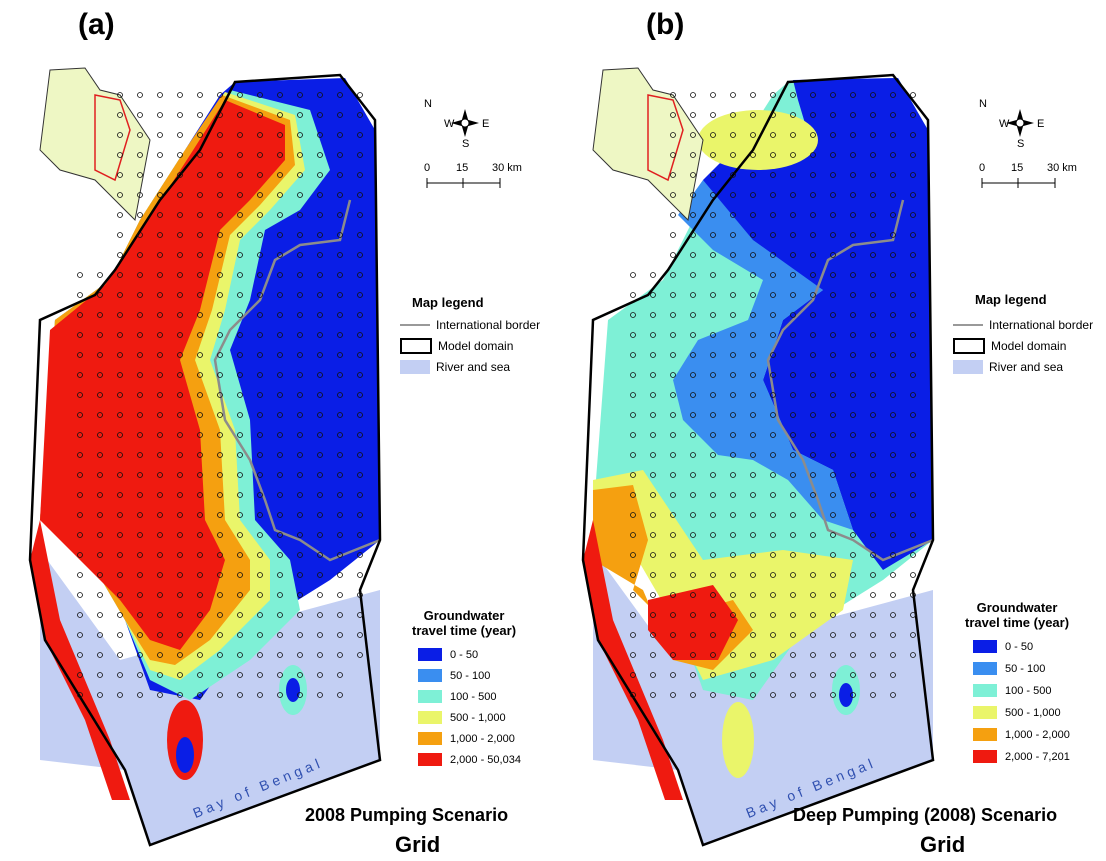 This screenshot has height=861, width=1106. What do you see at coordinates (456, 346) in the screenshot?
I see `legend-model-domain: Model domain` at bounding box center [456, 346].